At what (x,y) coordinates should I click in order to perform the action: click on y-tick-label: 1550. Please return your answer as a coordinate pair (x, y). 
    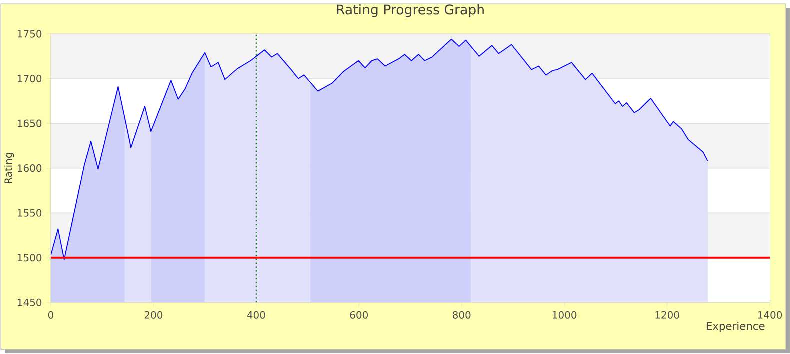
    Looking at the image, I should click on (30, 214).